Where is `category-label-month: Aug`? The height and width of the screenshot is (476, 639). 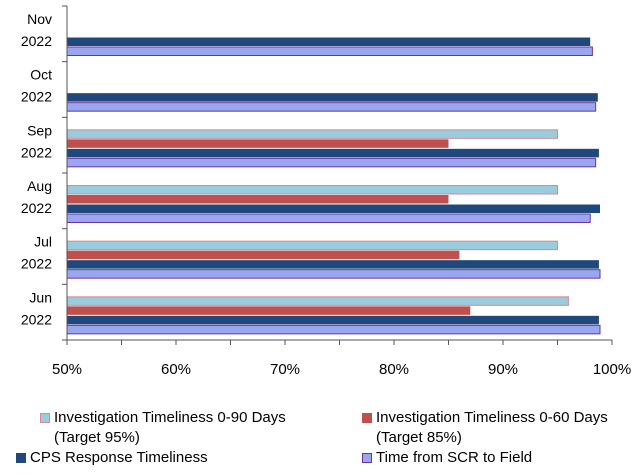 category-label-month: Aug is located at coordinates (39, 186).